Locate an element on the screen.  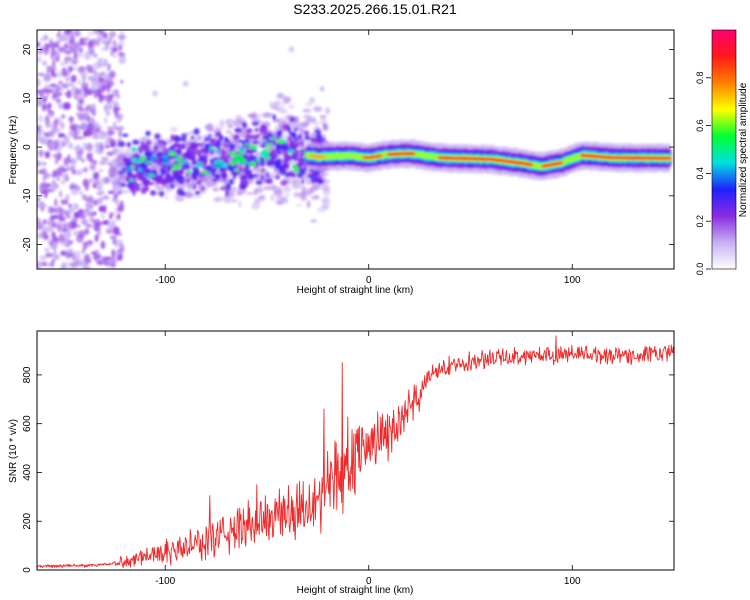
colorbar-tick-label: 0.6 is located at coordinates (700, 125).